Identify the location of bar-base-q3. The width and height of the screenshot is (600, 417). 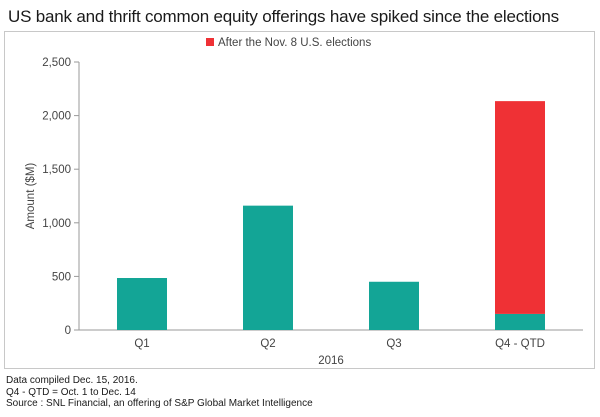
(394, 305).